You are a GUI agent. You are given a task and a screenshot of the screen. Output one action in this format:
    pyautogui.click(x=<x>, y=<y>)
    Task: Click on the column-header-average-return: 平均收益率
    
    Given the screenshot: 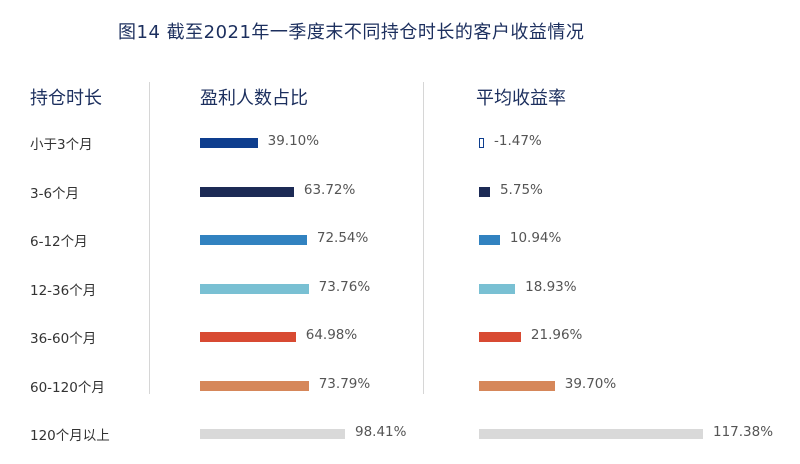 What is the action you would take?
    pyautogui.click(x=521, y=98)
    